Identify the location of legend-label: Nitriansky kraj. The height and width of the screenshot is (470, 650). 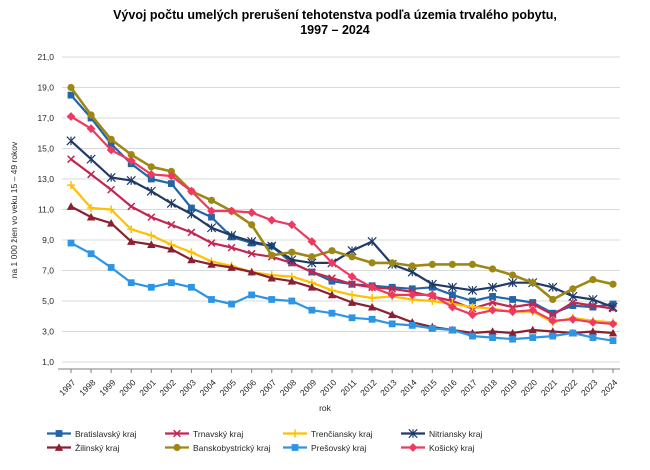
(456, 433).